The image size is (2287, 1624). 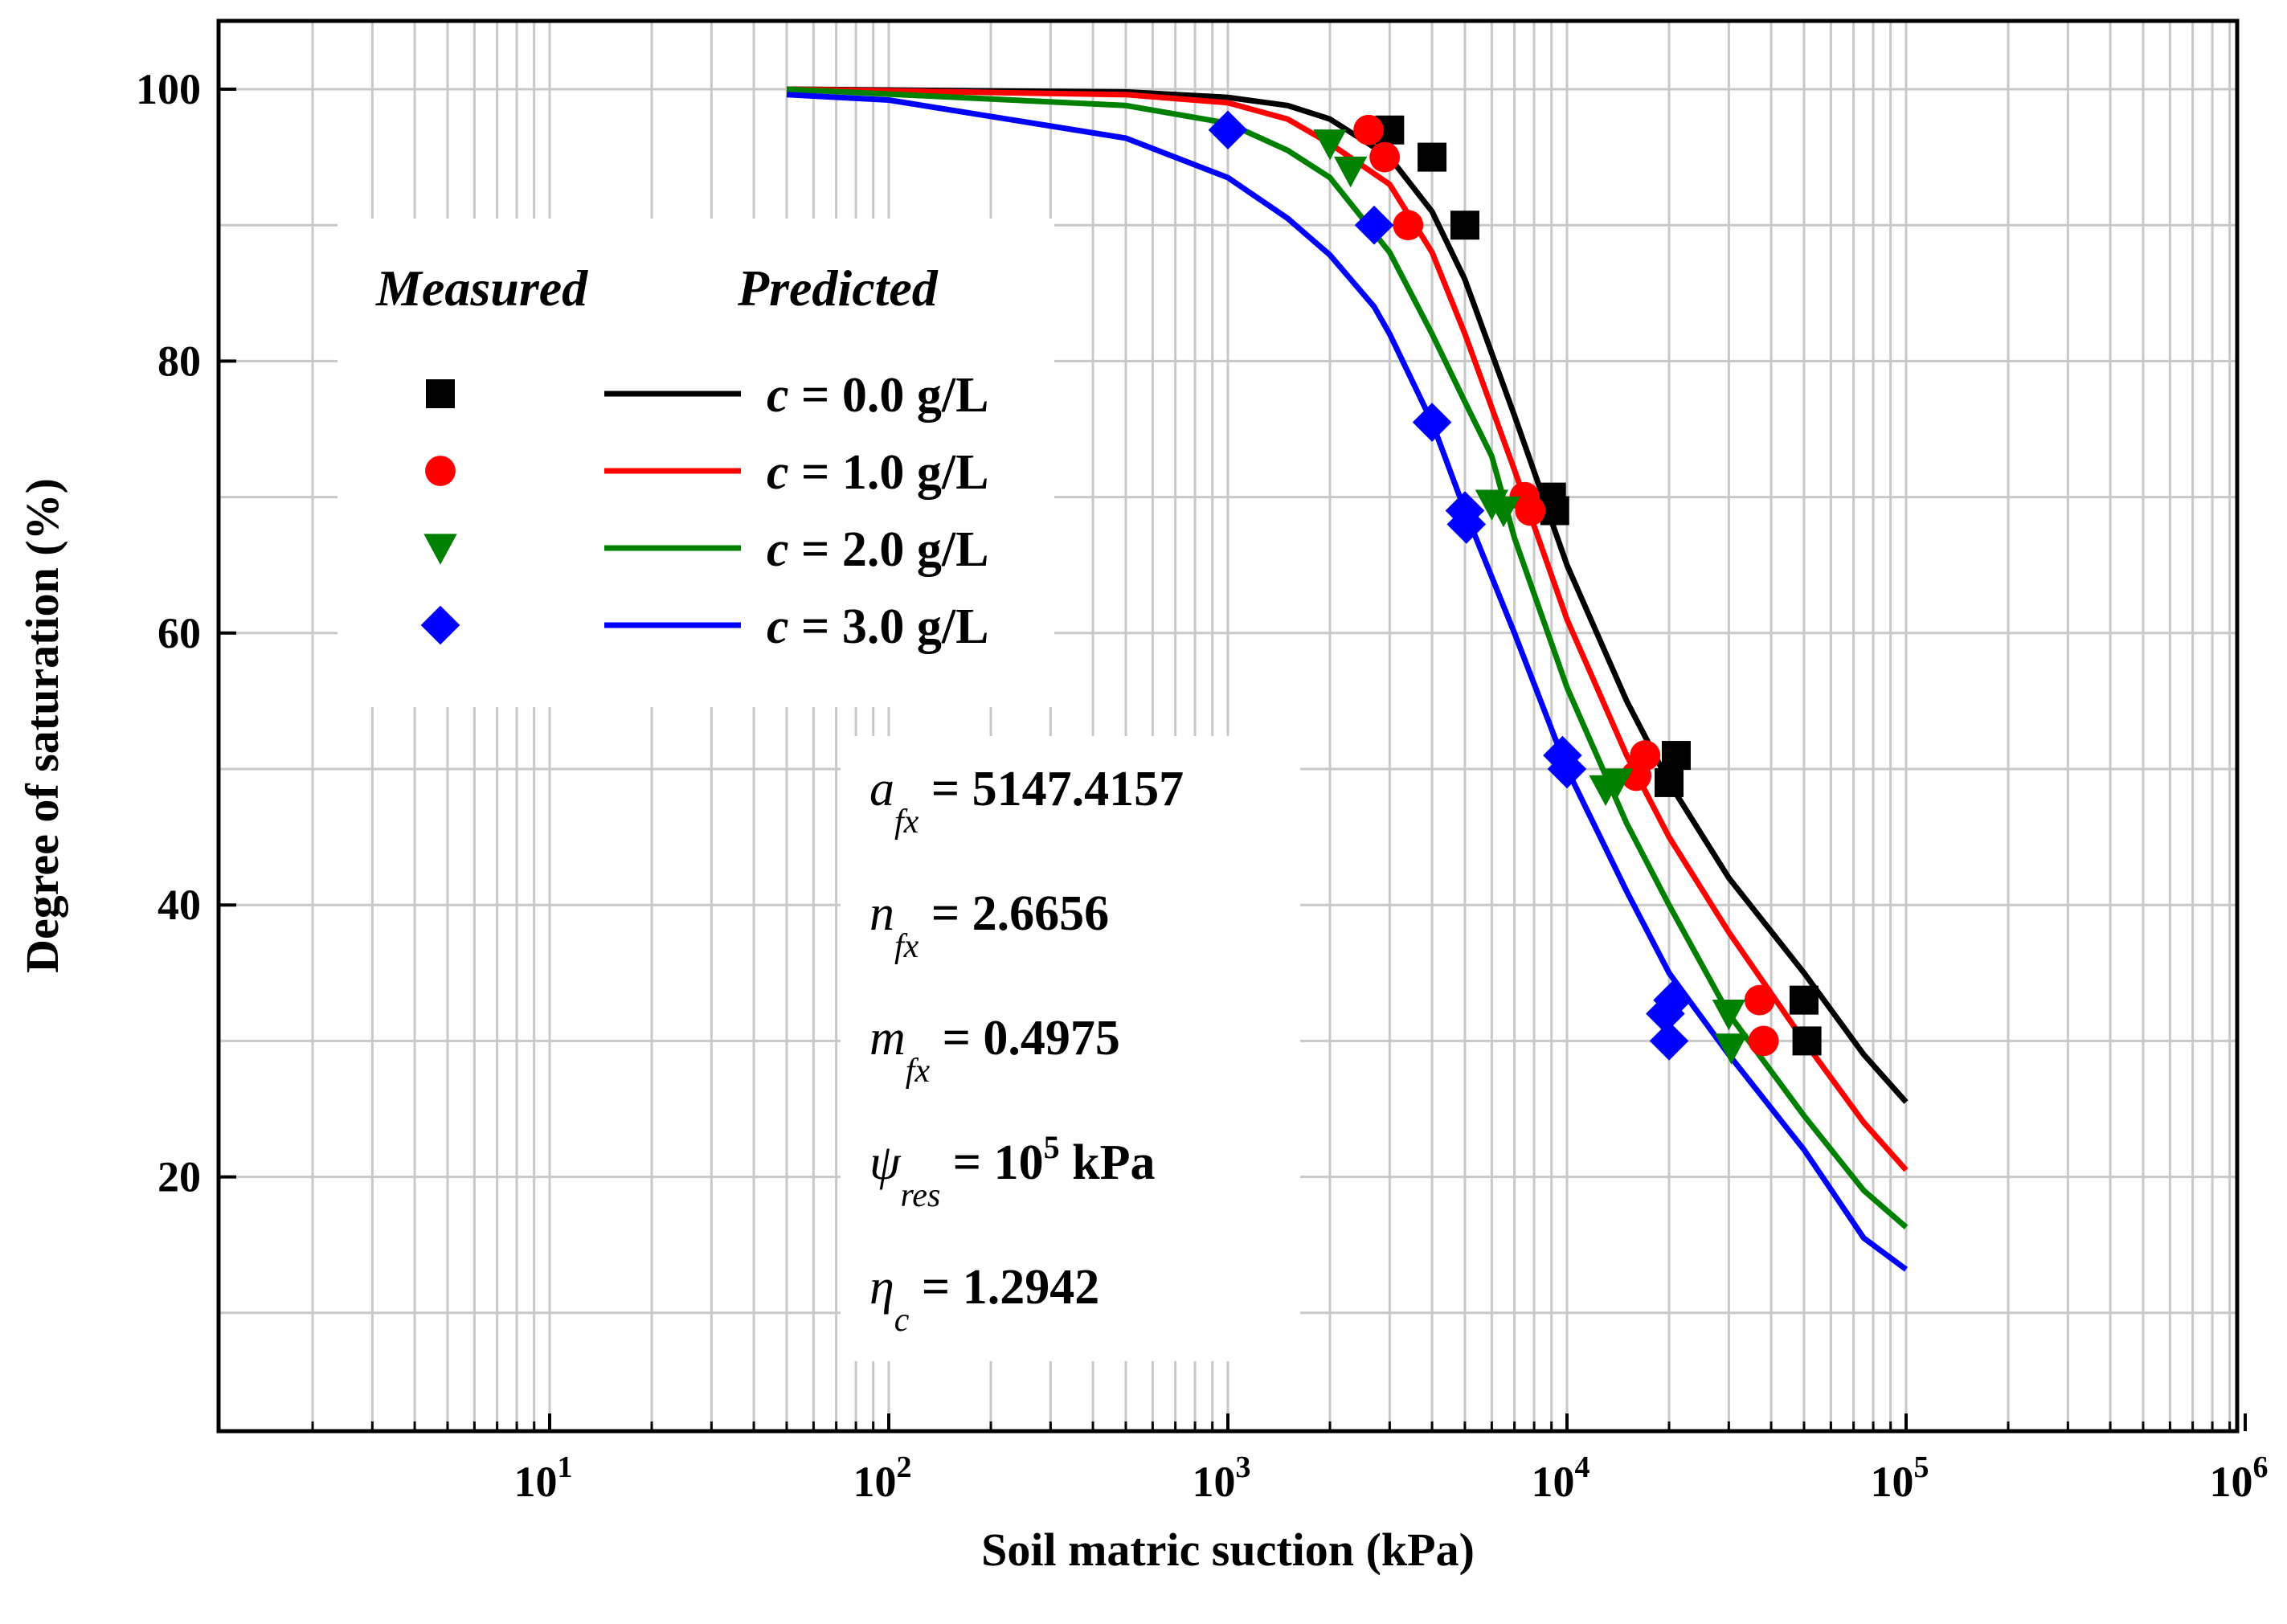 I want to click on y-tick-label: 40, so click(x=179, y=905).